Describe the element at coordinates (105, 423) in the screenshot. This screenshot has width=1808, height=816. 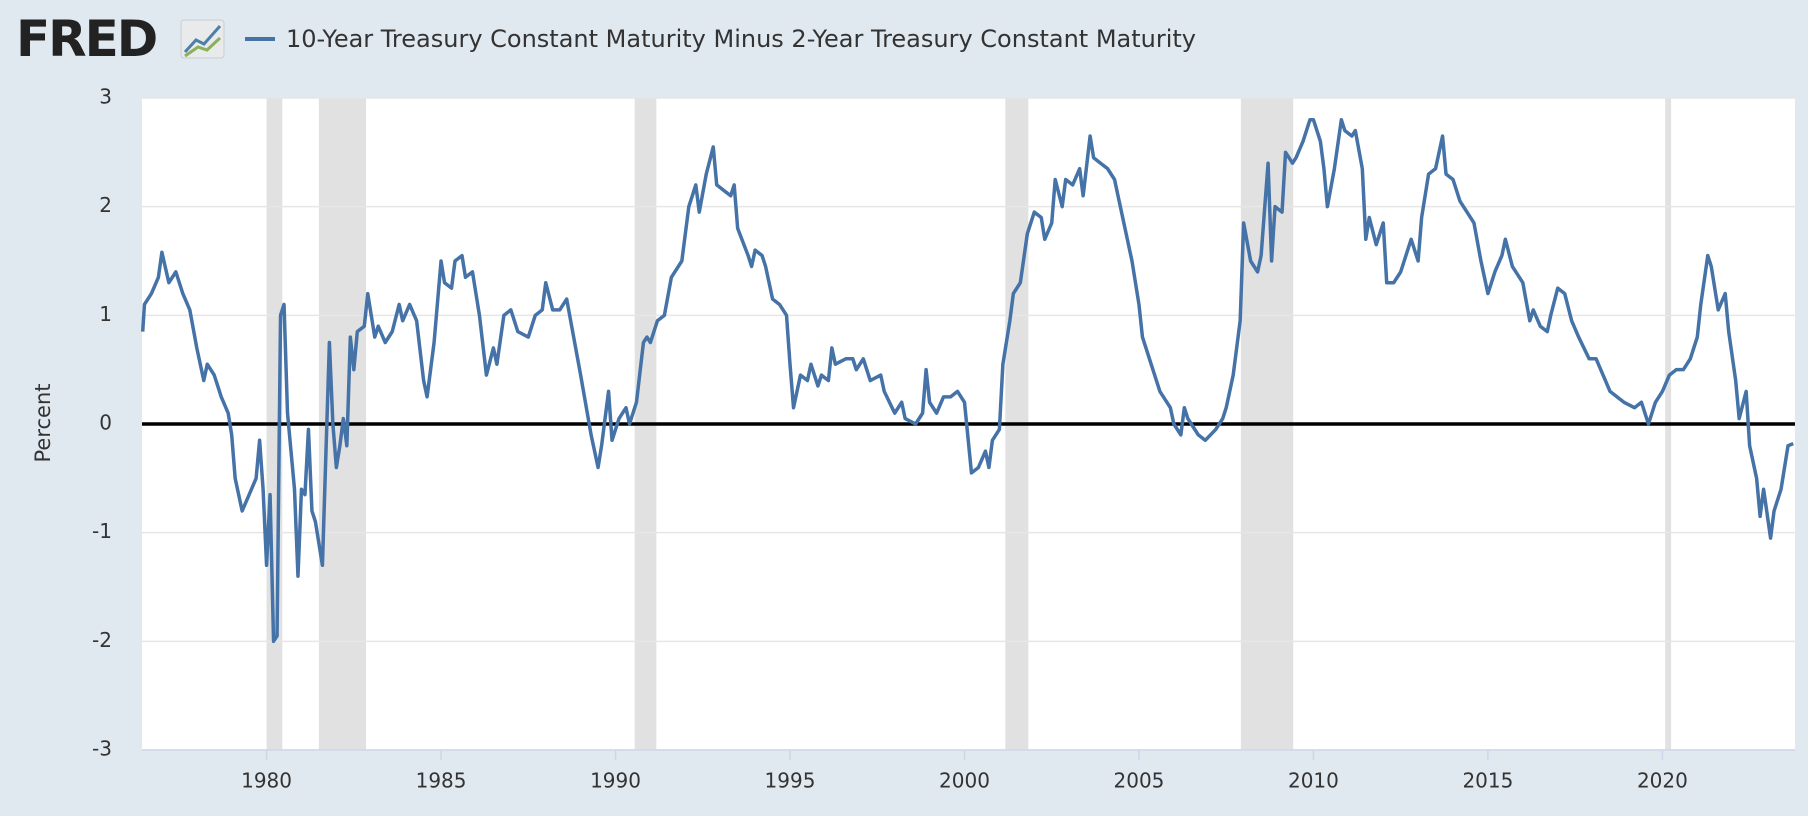
I see `y-tick-label: 0` at that location.